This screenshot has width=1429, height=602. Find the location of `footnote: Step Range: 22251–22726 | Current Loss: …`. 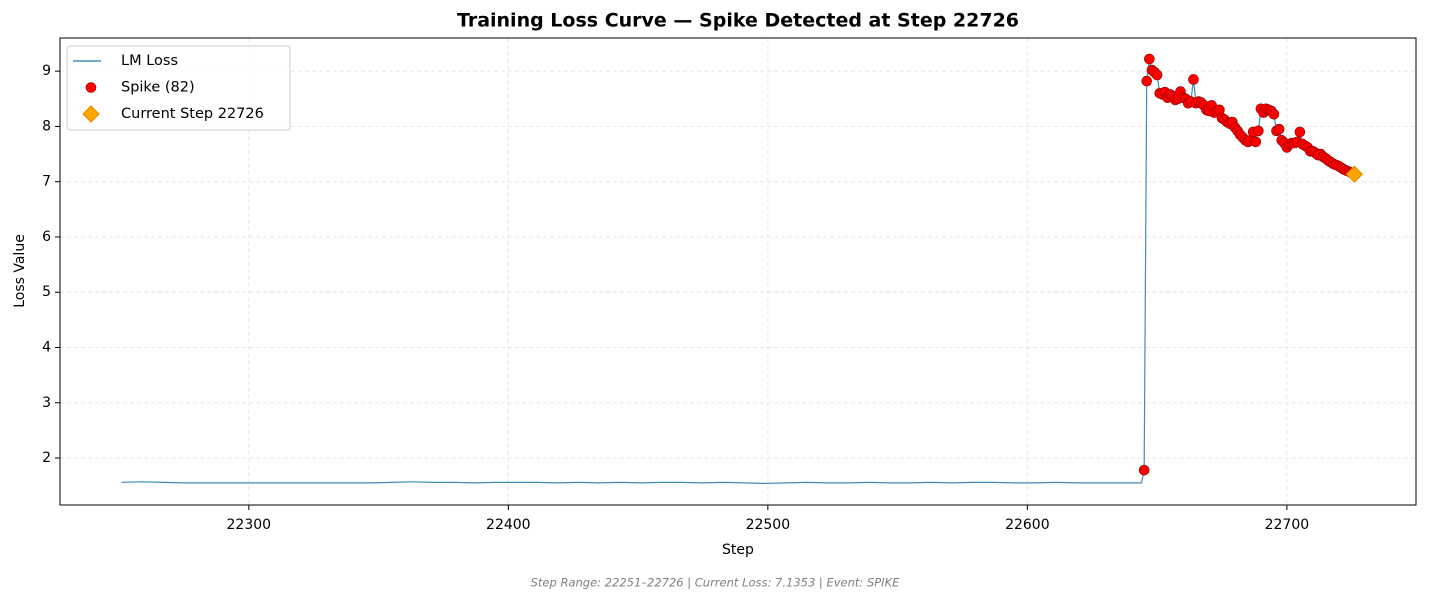

footnote: Step Range: 22251–22726 | Current Loss: … is located at coordinates (715, 583).